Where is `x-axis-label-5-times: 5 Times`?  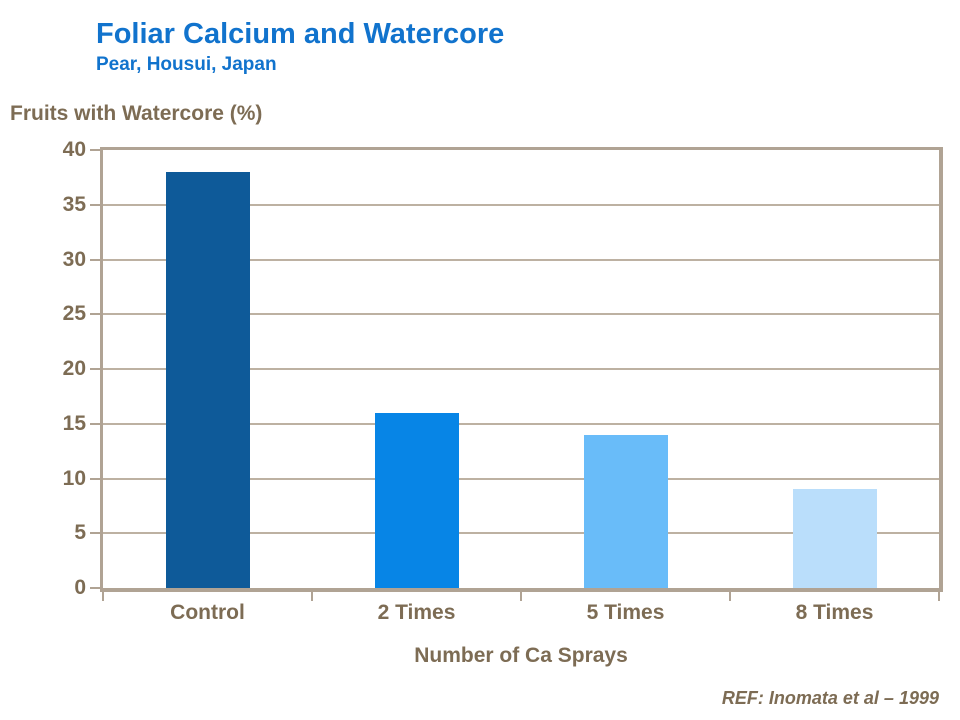 x-axis-label-5-times: 5 Times is located at coordinates (625, 612).